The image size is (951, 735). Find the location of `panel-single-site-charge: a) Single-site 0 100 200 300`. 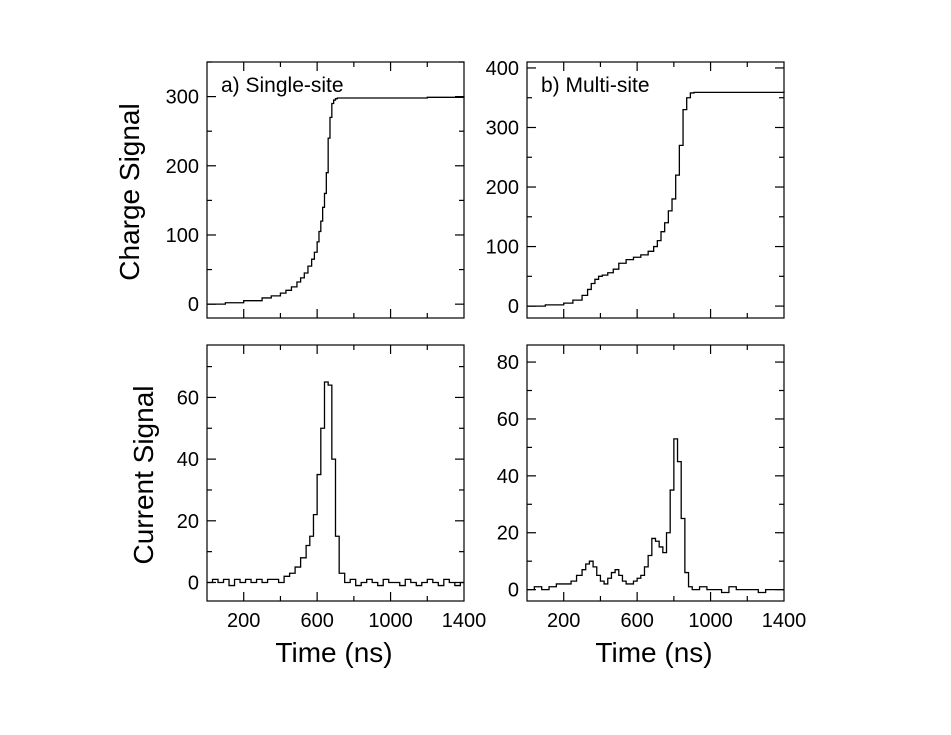

panel-single-site-charge: a) Single-site 0 100 200 300 is located at coordinates (315, 190).